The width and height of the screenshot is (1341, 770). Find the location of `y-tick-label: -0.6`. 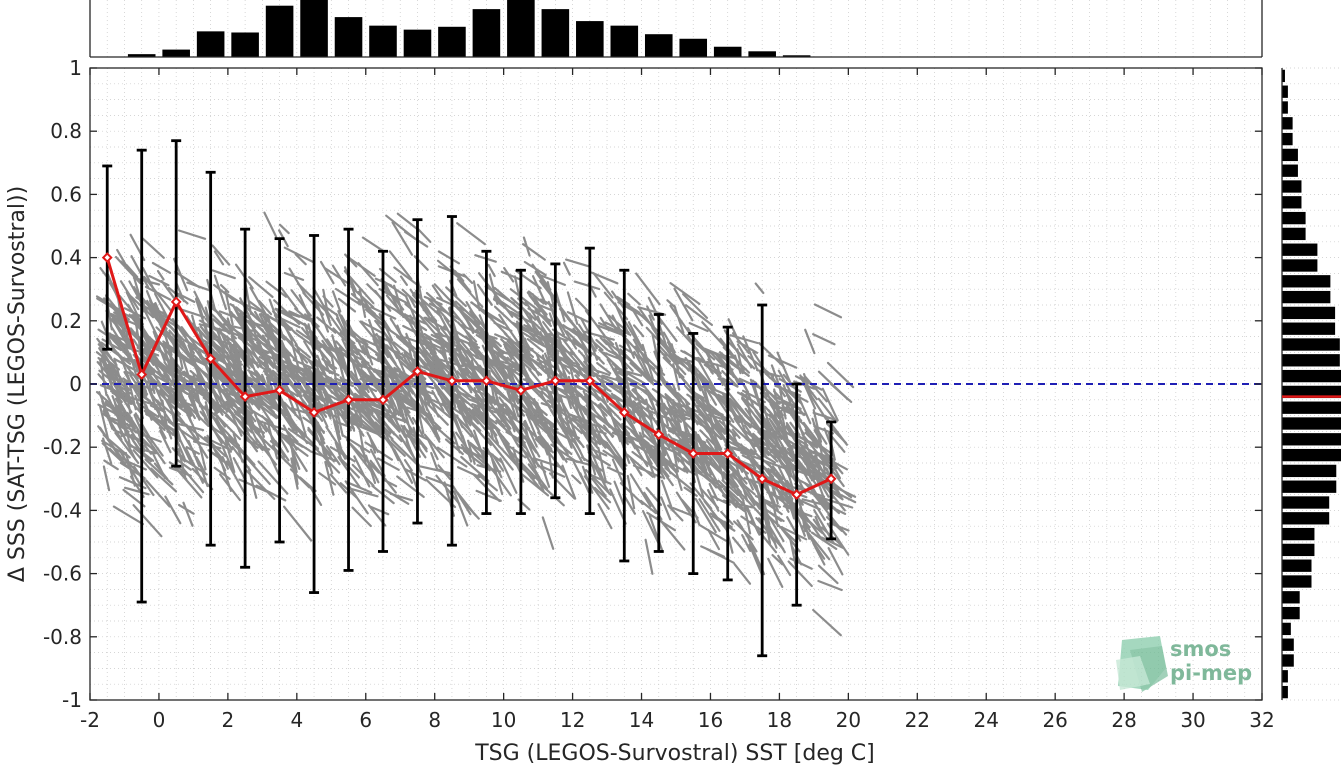

y-tick-label: -0.6 is located at coordinates (62, 574).